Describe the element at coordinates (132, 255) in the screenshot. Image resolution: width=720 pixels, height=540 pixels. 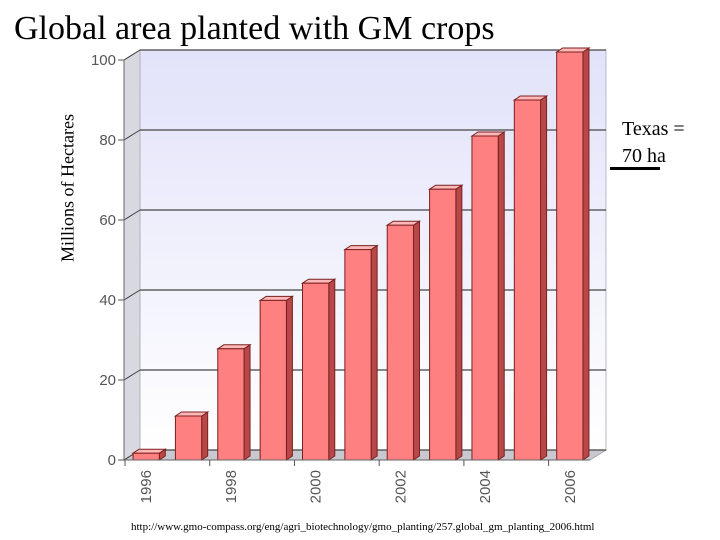
I see `plot-left-wall` at that location.